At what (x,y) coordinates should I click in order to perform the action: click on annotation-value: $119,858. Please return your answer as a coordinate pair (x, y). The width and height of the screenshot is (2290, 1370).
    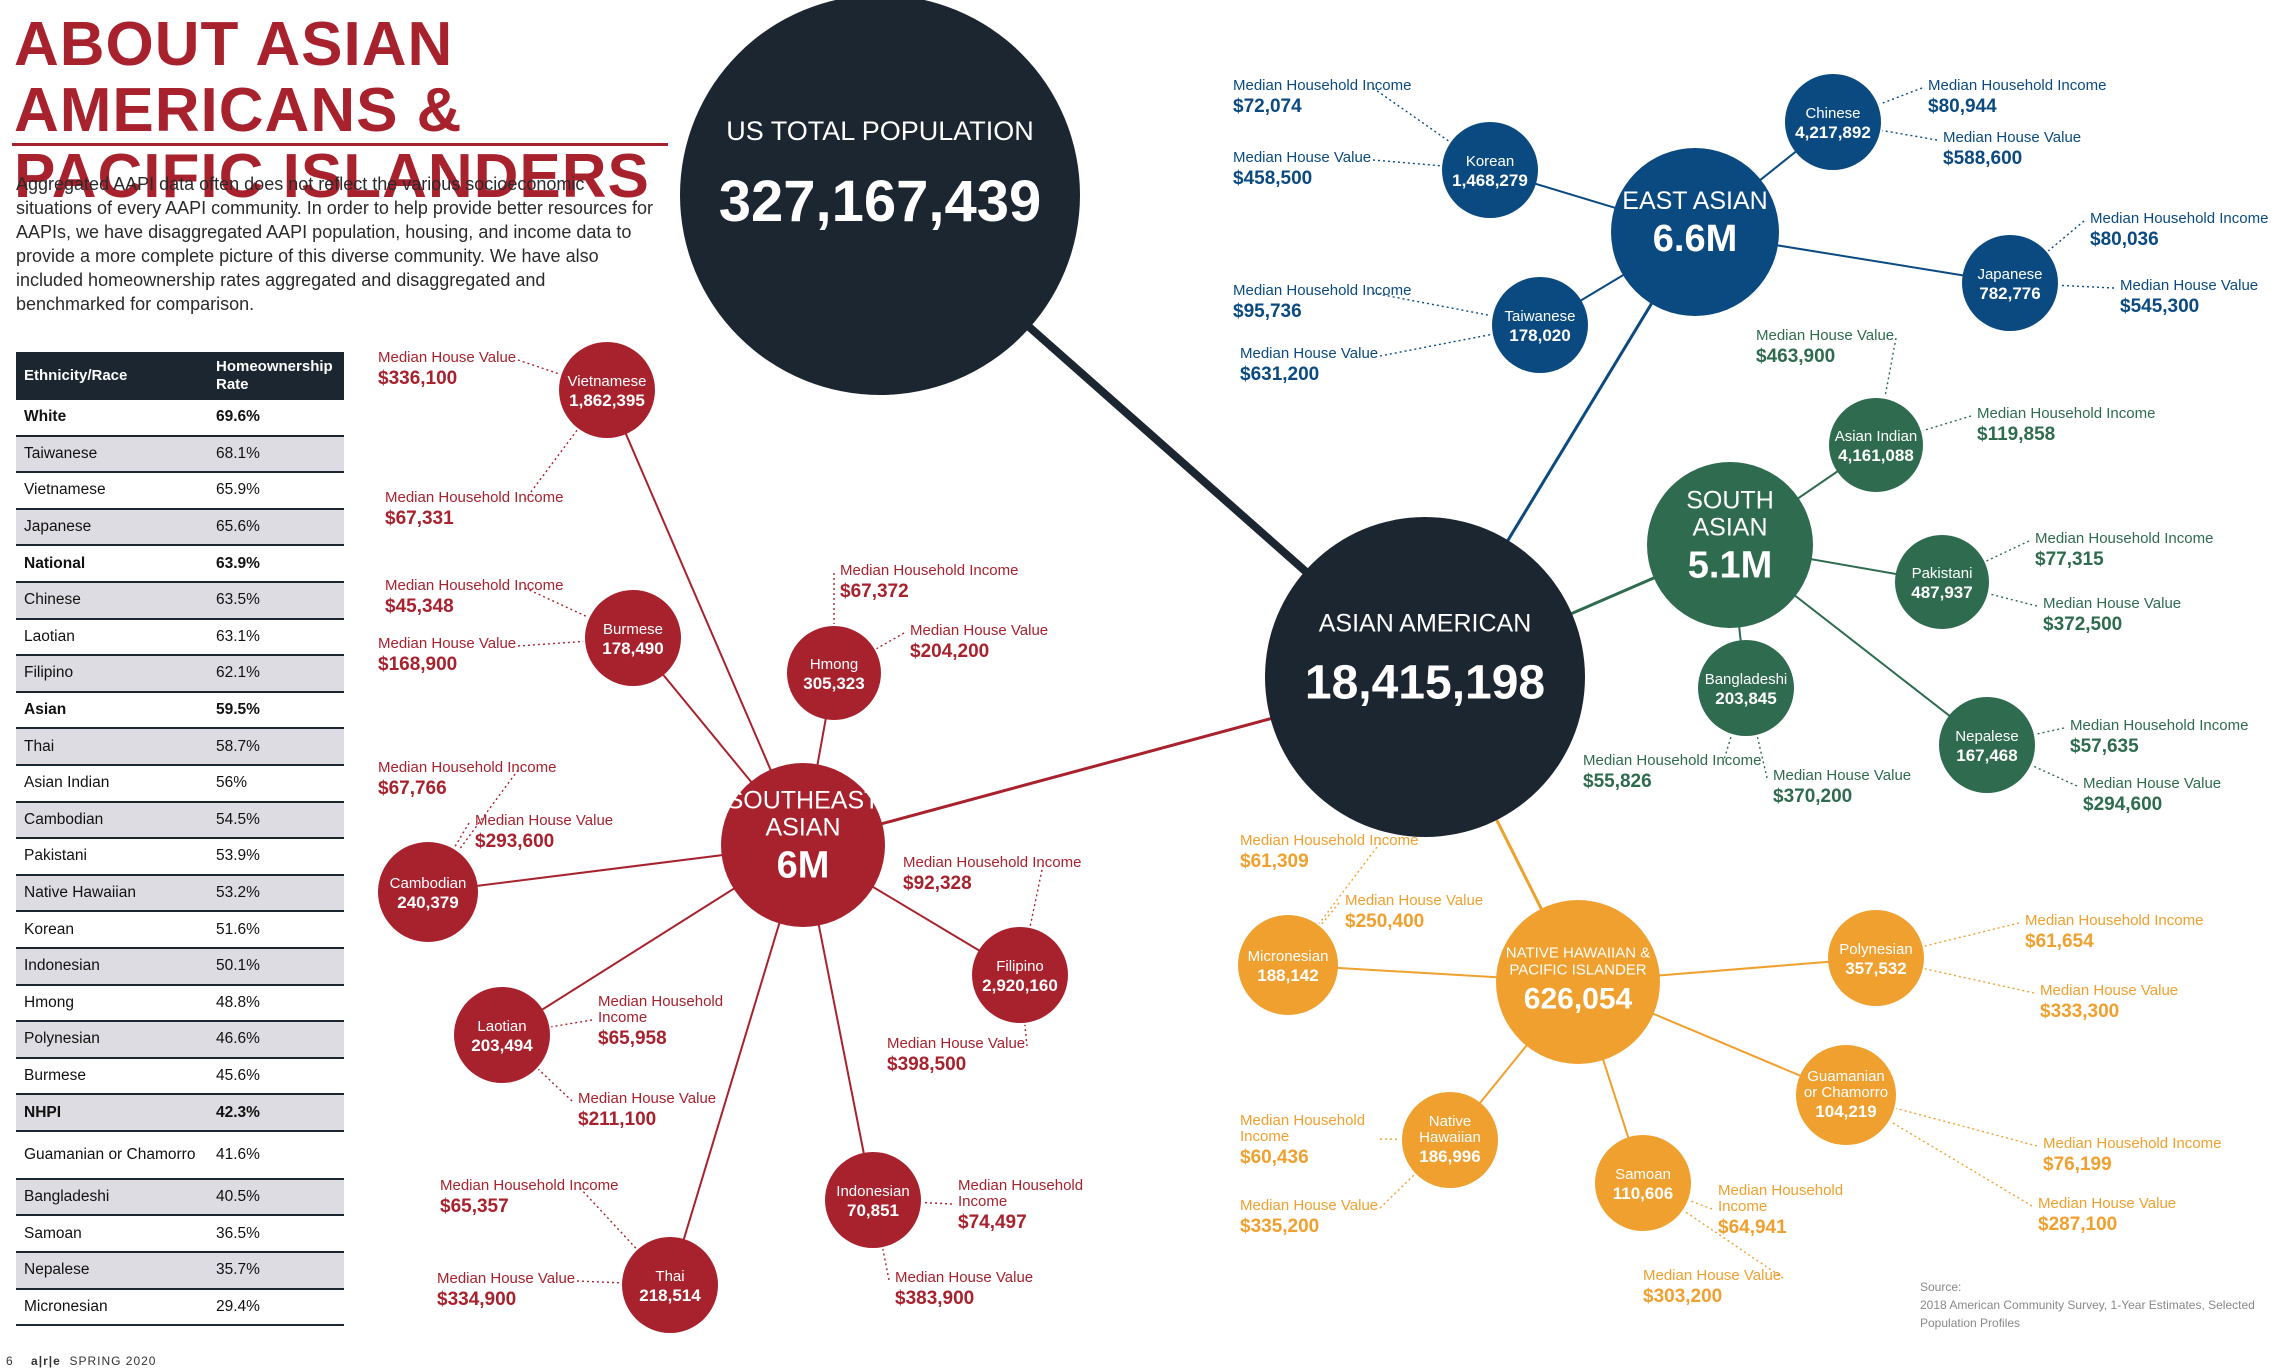
    Looking at the image, I should click on (2016, 434).